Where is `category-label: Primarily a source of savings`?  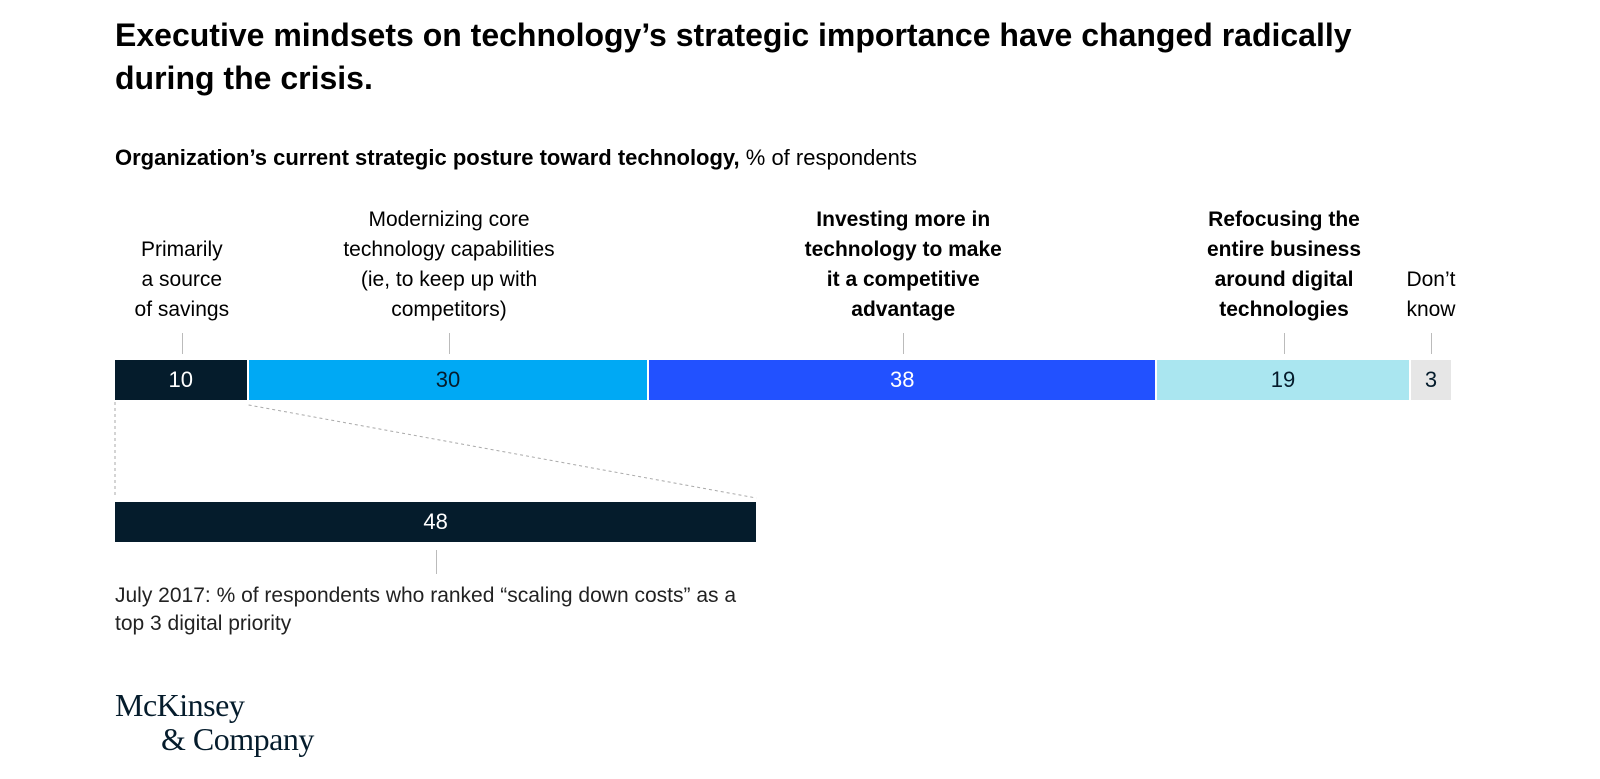 category-label: Primarily a source of savings is located at coordinates (182, 279).